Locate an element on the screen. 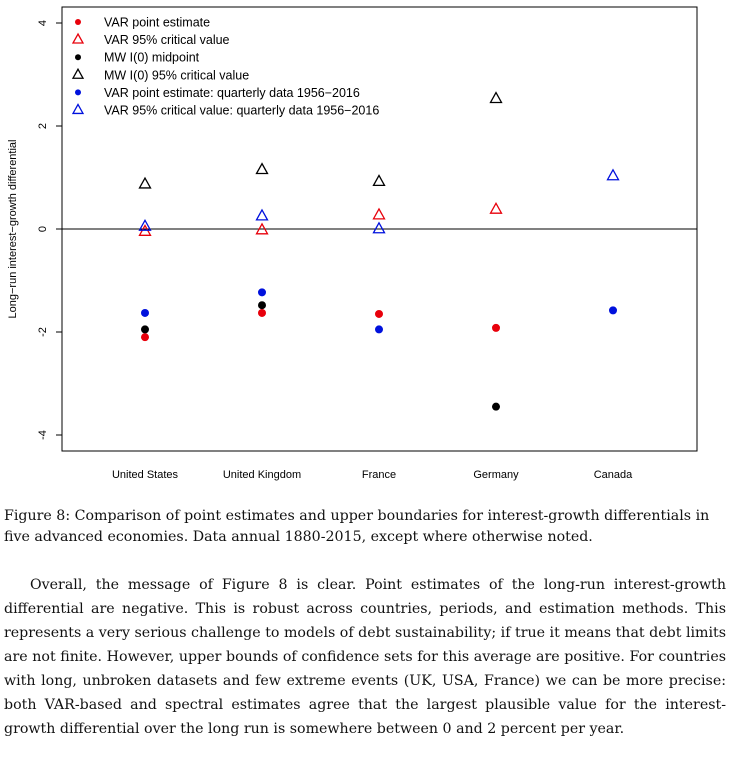 This screenshot has width=730, height=780. y-tick-label: 4 is located at coordinates (43, 23).